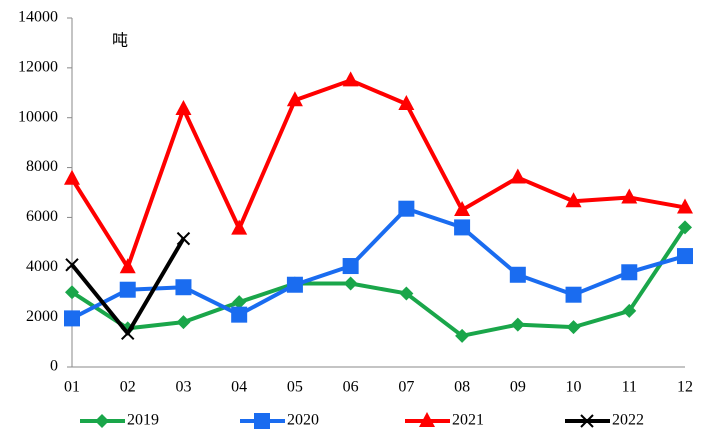  Describe the element at coordinates (72, 387) in the screenshot. I see `x-tick-label: 01` at that location.